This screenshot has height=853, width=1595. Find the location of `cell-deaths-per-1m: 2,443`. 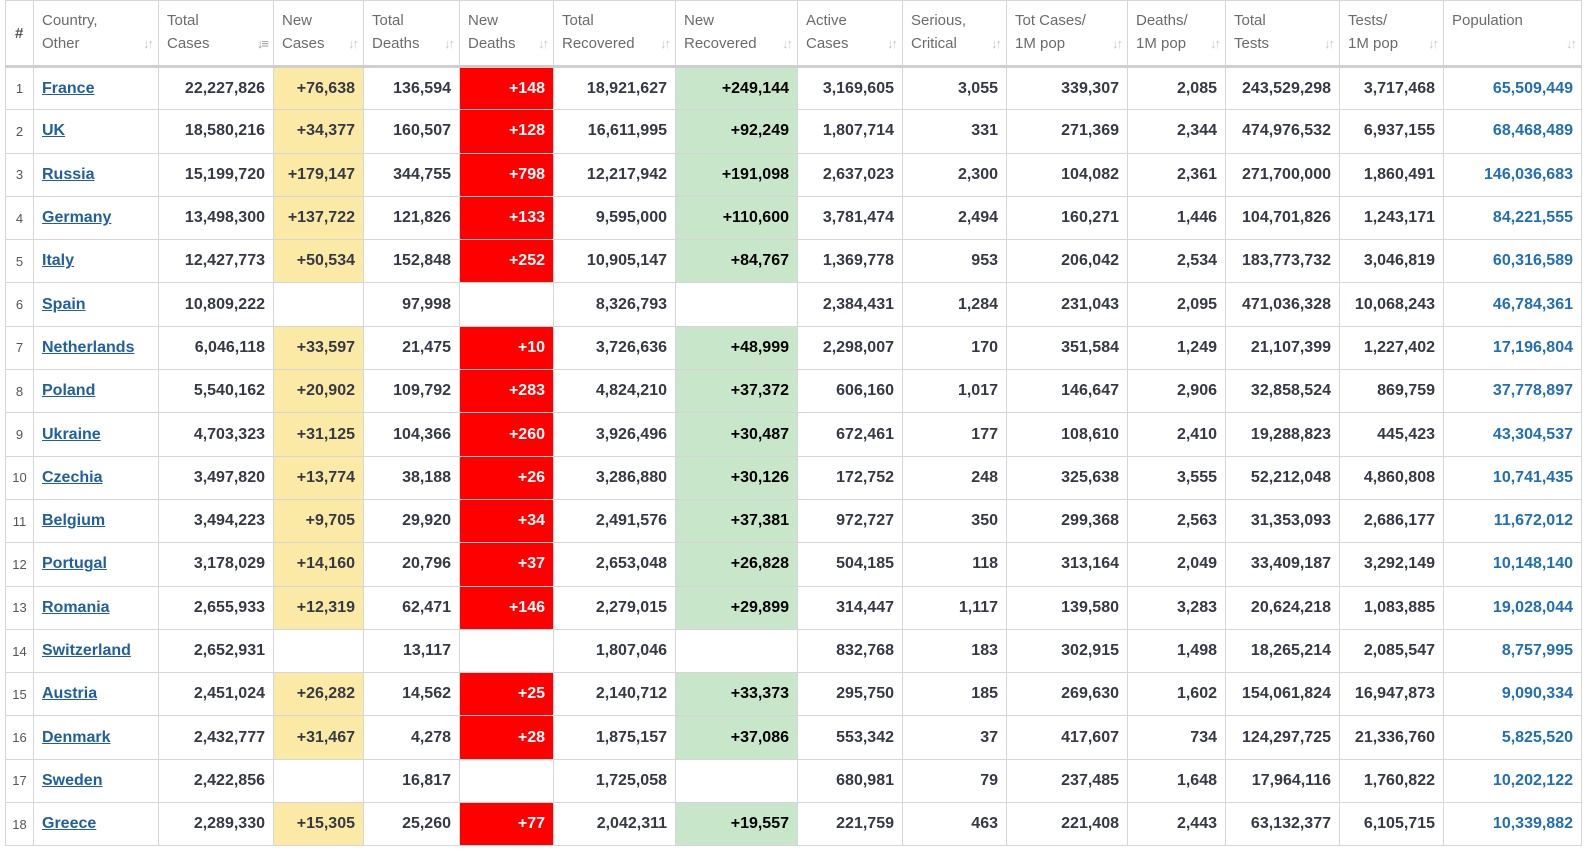

cell-deaths-per-1m: 2,443 is located at coordinates (1176, 824).